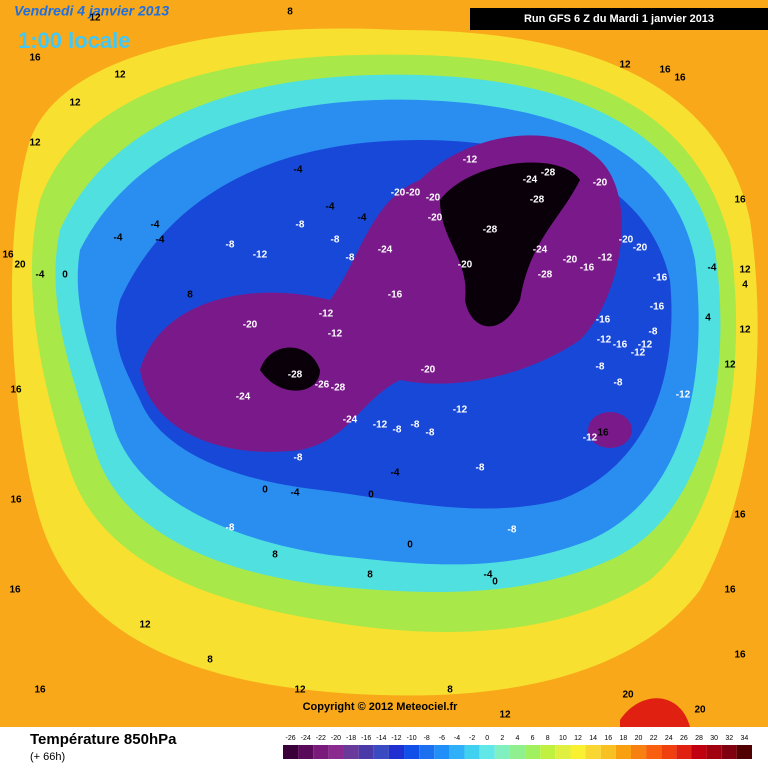 The image size is (768, 773). Describe the element at coordinates (351, 738) in the screenshot. I see `legend-tick-label: -18` at that location.